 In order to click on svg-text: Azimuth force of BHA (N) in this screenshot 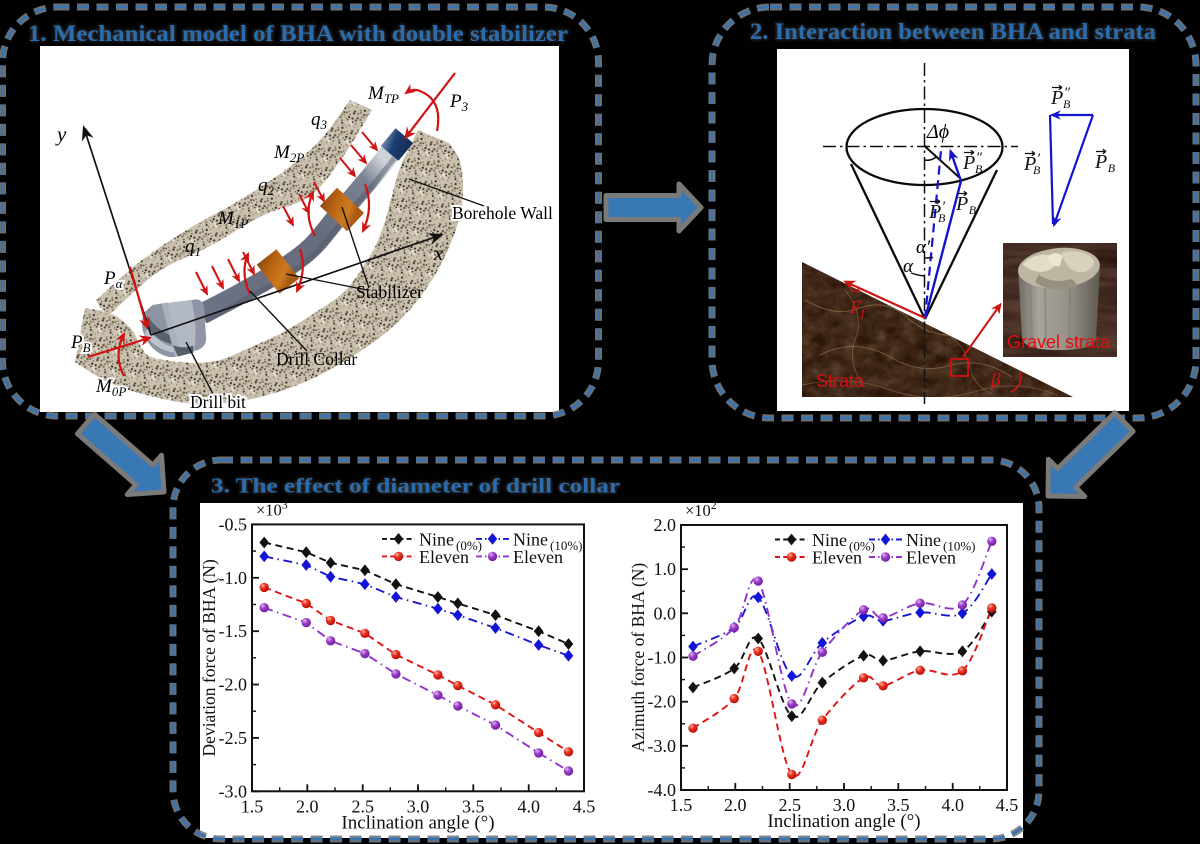, I will do `click(638, 658)`.